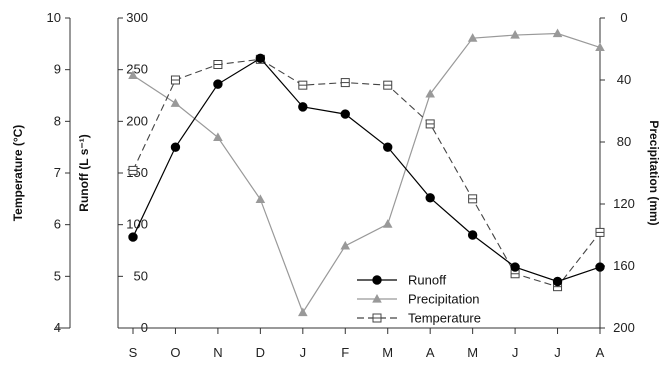 This screenshot has width=664, height=371. Describe the element at coordinates (624, 265) in the screenshot. I see `precipitation-tick-label: 160` at that location.